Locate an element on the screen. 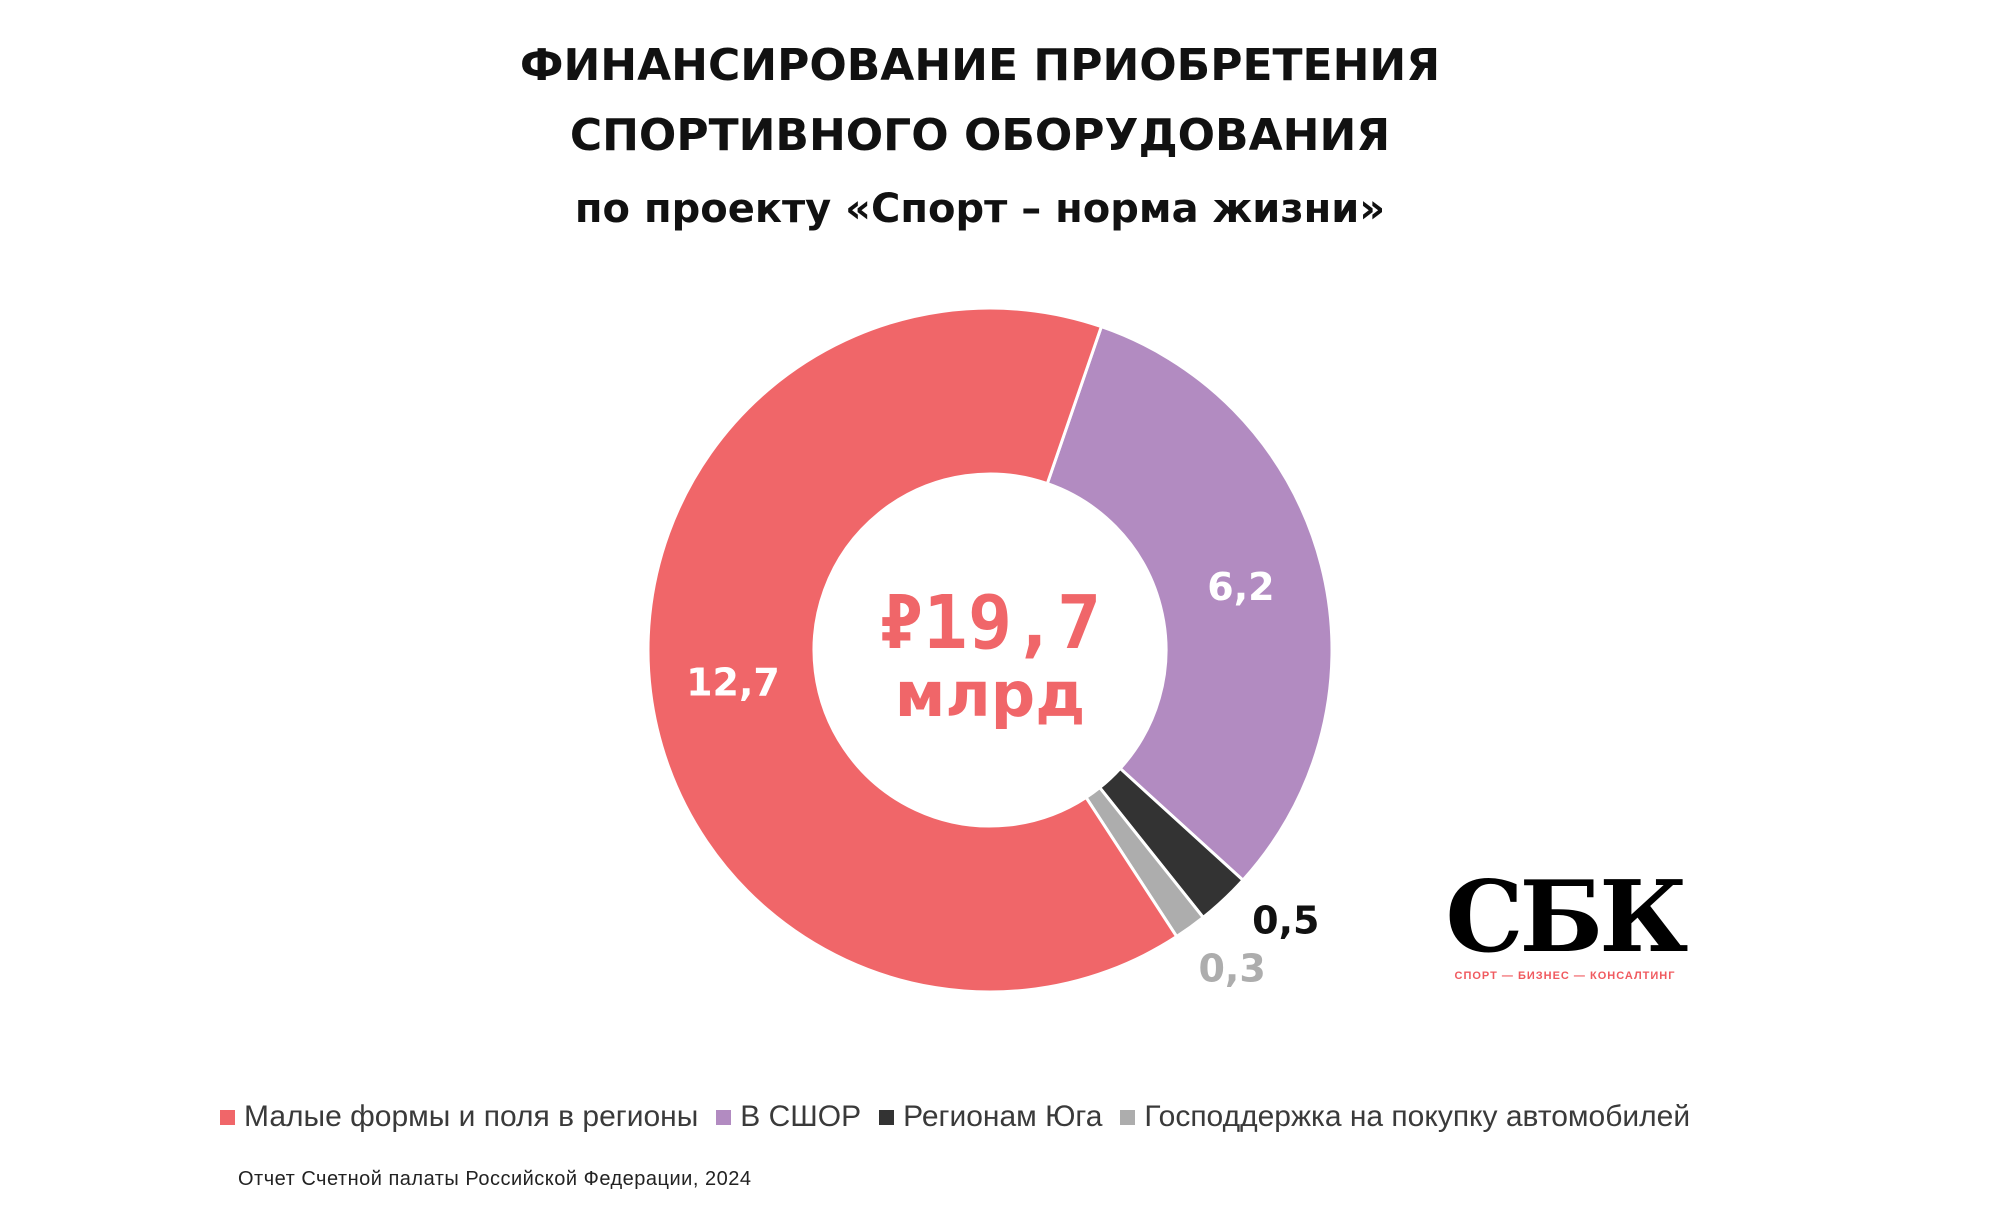 This screenshot has height=1205, width=2000. slice-label-small-forms: 12,7 is located at coordinates (733, 683).